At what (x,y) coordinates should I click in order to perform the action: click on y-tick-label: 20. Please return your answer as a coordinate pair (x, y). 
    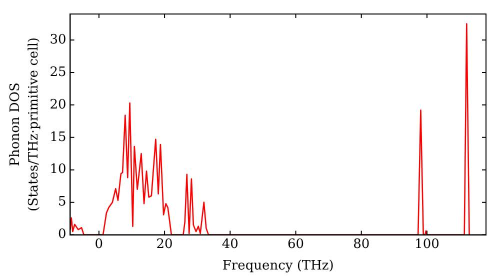
    Looking at the image, I should click on (58, 104).